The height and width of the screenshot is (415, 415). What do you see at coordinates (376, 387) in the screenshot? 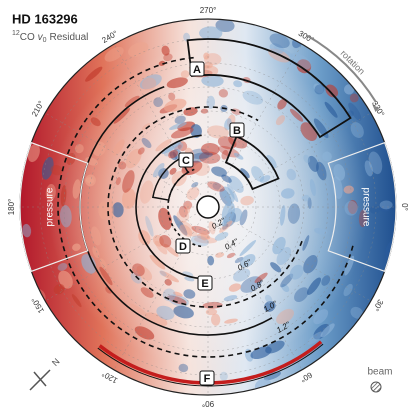
I see `beam` at bounding box center [376, 387].